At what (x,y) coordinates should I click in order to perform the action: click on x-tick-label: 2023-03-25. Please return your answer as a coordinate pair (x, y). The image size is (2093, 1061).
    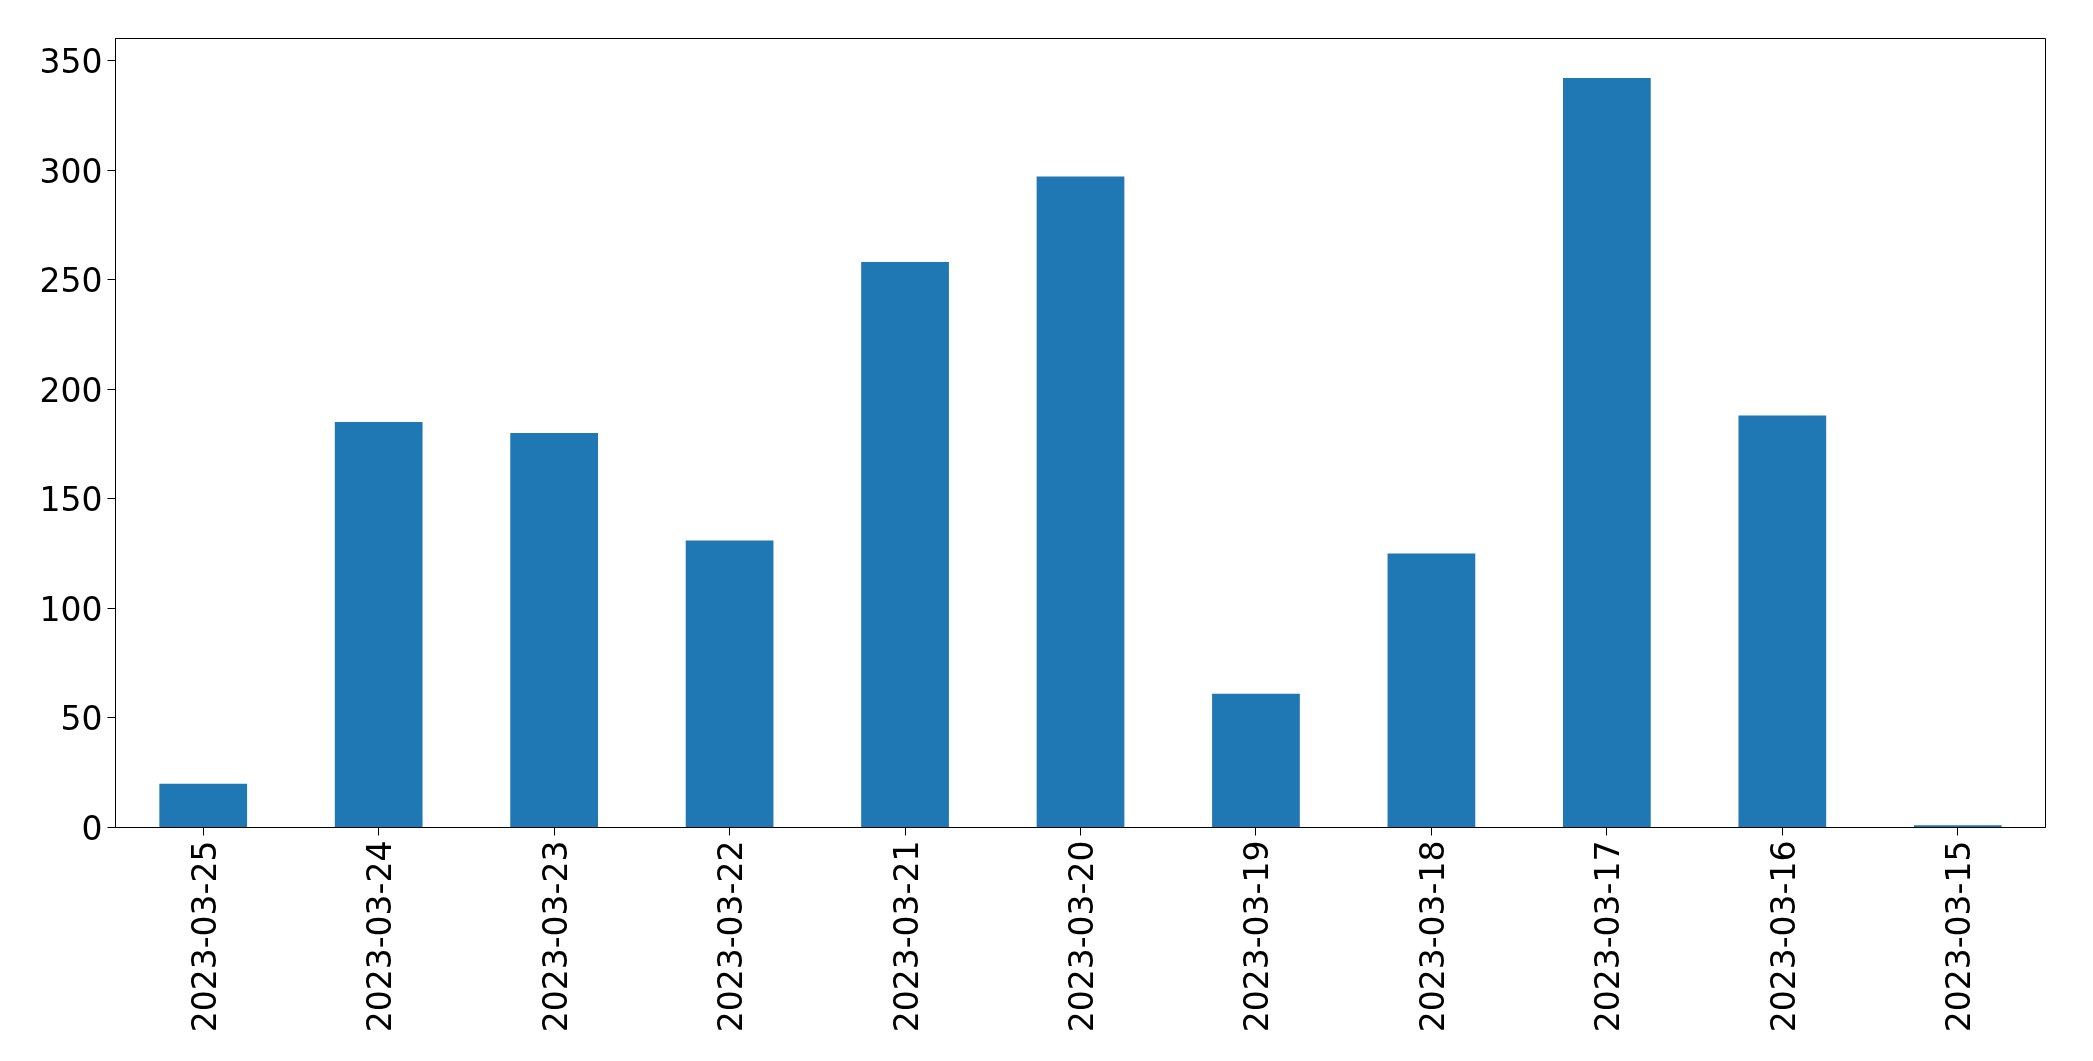
    Looking at the image, I should click on (204, 936).